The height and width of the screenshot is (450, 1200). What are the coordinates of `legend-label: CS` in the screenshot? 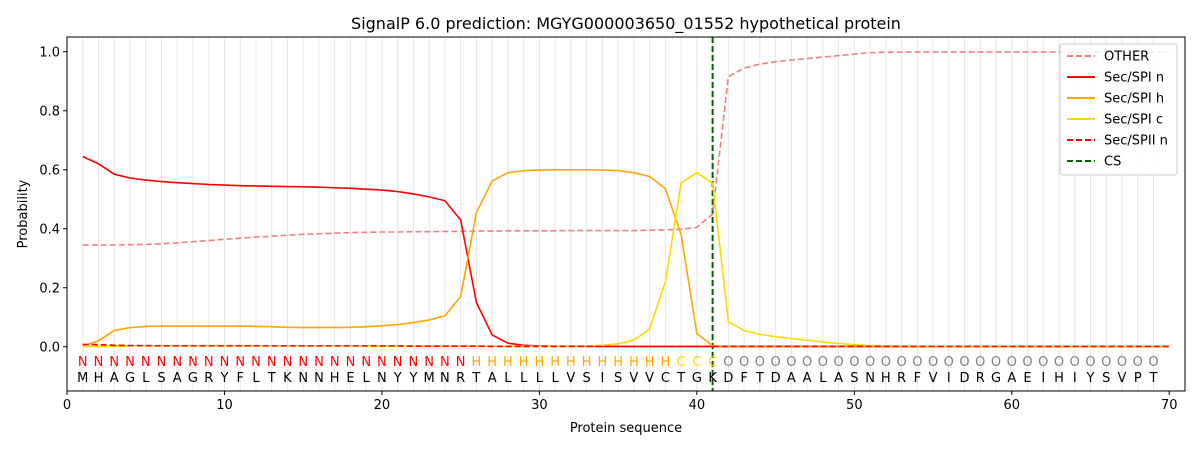 It's located at (1112, 162).